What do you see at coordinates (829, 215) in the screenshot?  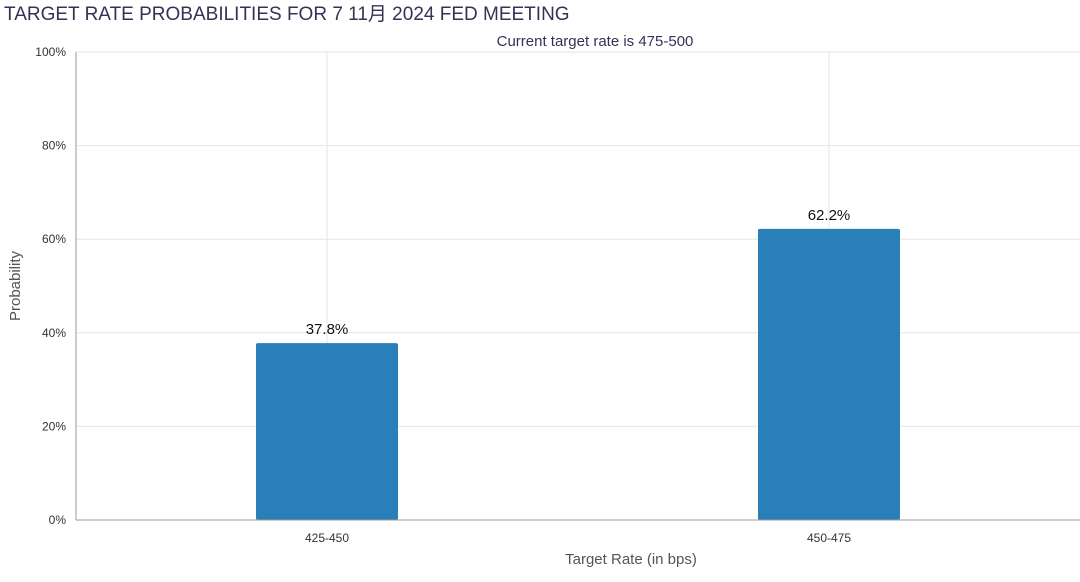 I see `bar-data-label: 62.2%` at bounding box center [829, 215].